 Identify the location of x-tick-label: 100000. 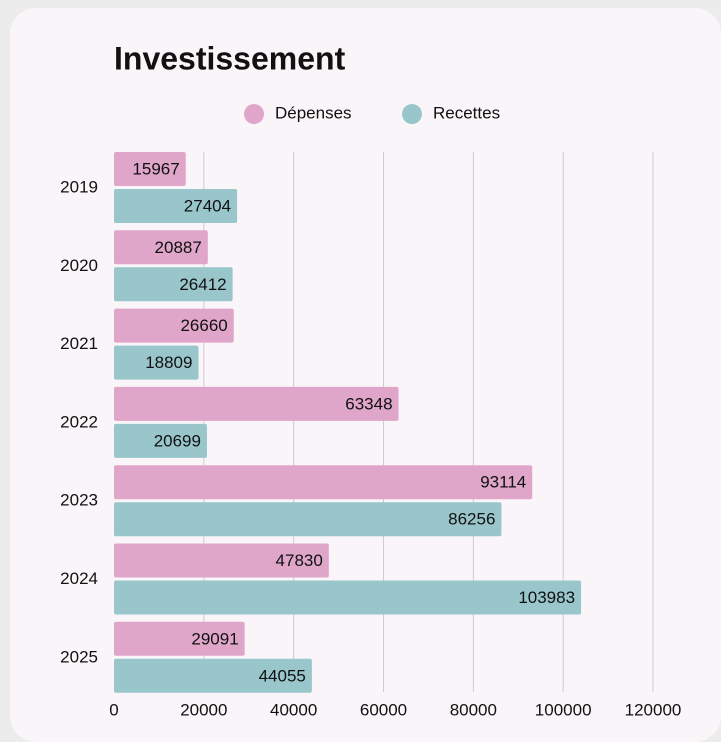
(563, 709).